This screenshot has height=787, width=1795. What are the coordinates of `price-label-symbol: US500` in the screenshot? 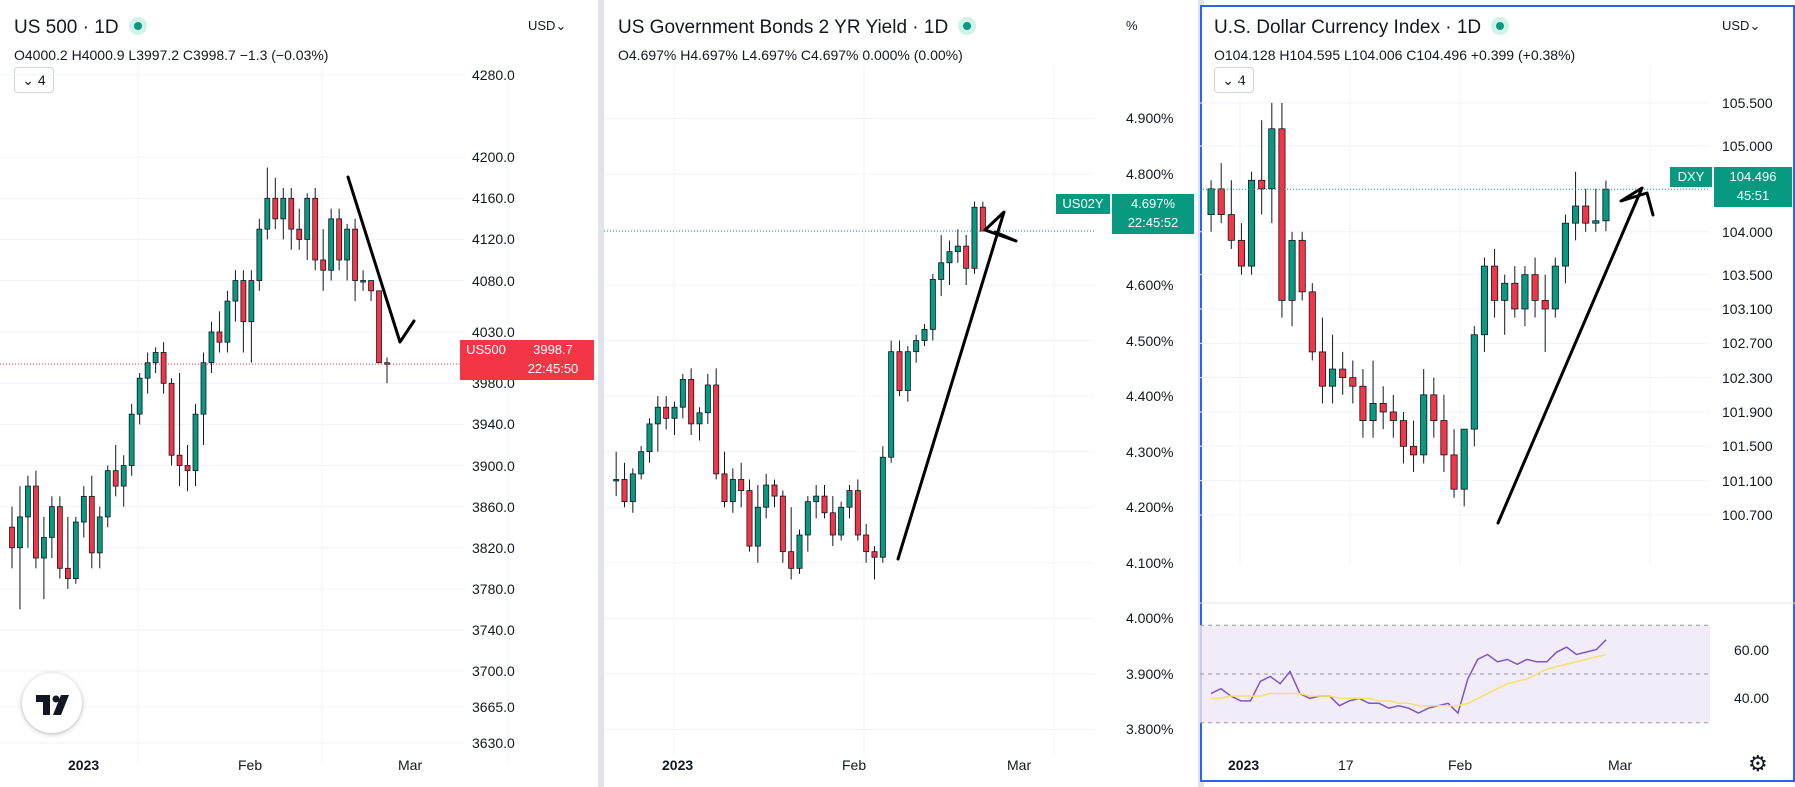 It's located at (486, 349).